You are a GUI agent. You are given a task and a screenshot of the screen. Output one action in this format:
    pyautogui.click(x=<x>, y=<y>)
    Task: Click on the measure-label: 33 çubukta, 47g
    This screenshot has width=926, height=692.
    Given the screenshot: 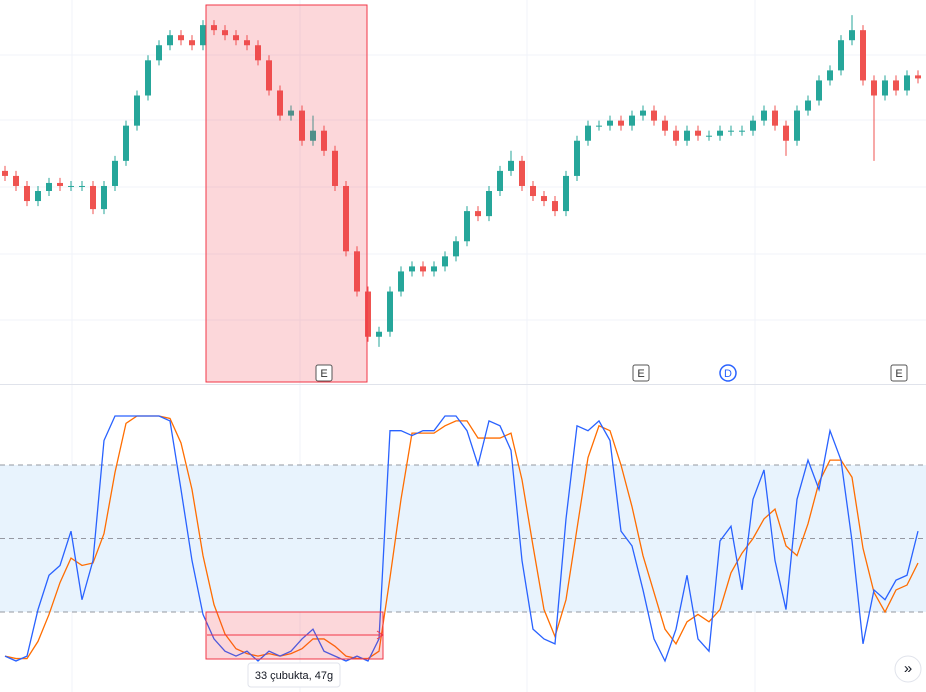 What is the action you would take?
    pyautogui.click(x=294, y=676)
    